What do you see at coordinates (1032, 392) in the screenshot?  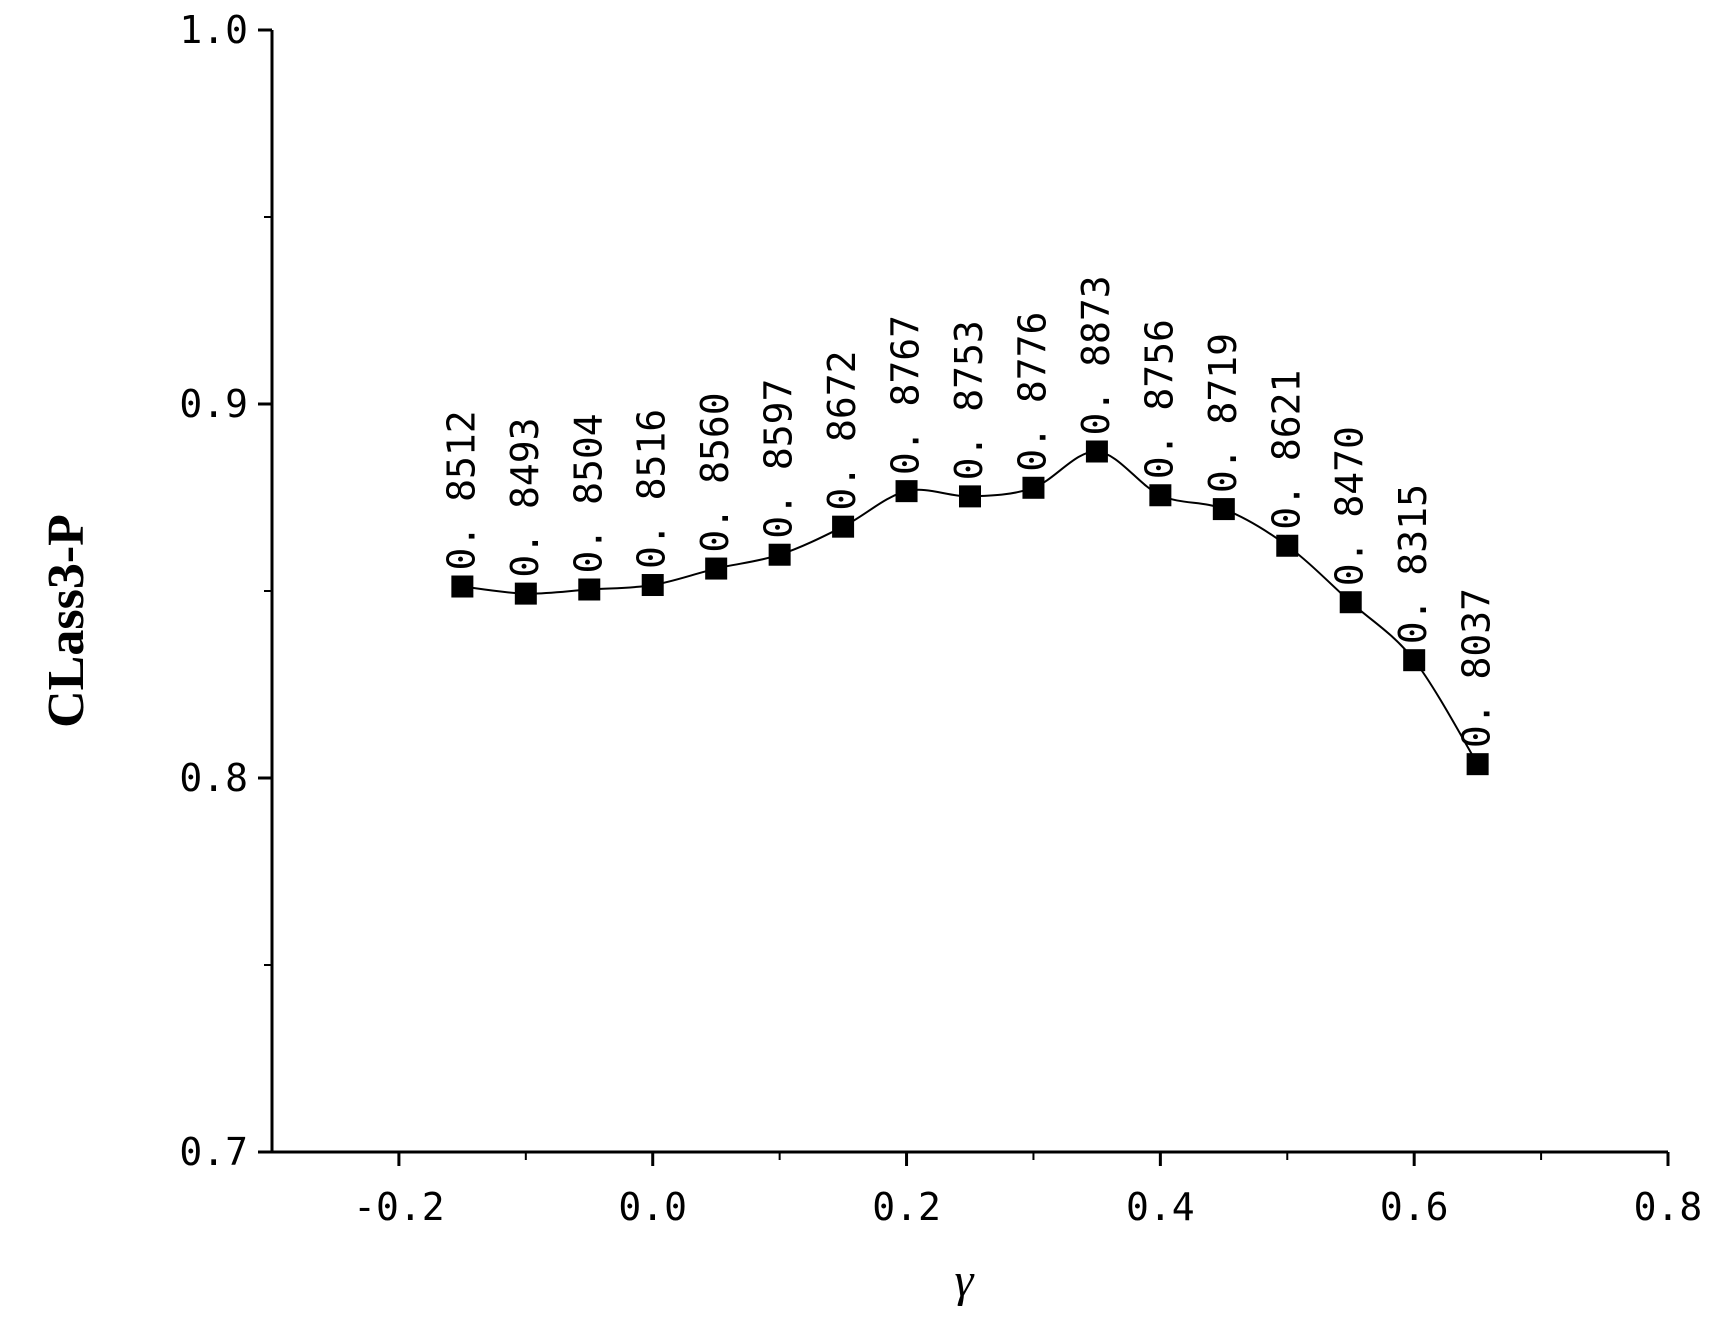 I see `data-label: 0. 8776` at bounding box center [1032, 392].